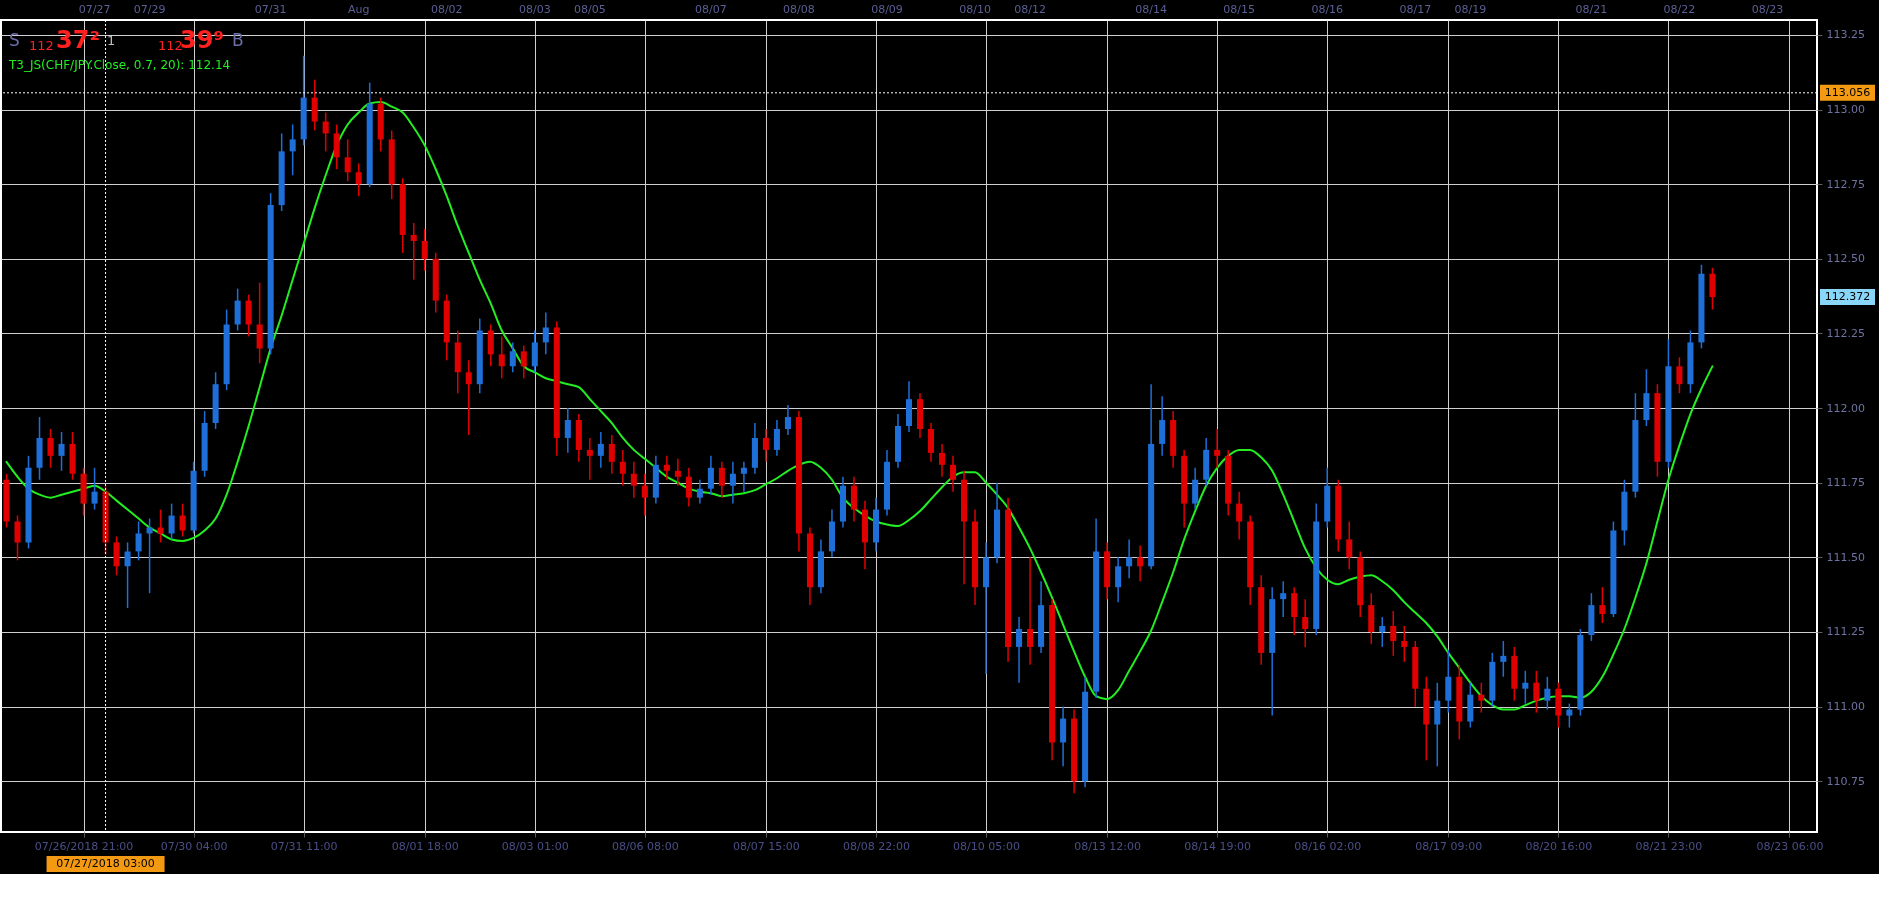 The height and width of the screenshot is (899, 1902). What do you see at coordinates (1030, 9) in the screenshot?
I see `text: 08/12` at bounding box center [1030, 9].